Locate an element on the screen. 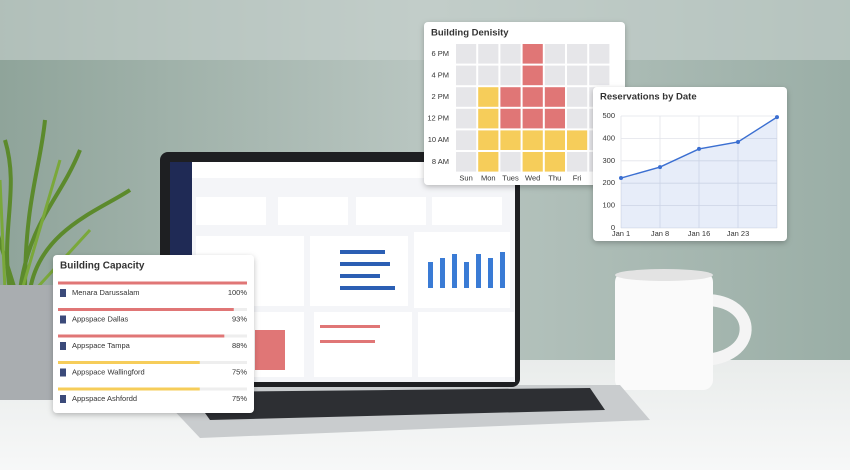 Image resolution: width=850 pixels, height=470 pixels. building-name: Appspace Ashfordd is located at coordinates (104, 398).